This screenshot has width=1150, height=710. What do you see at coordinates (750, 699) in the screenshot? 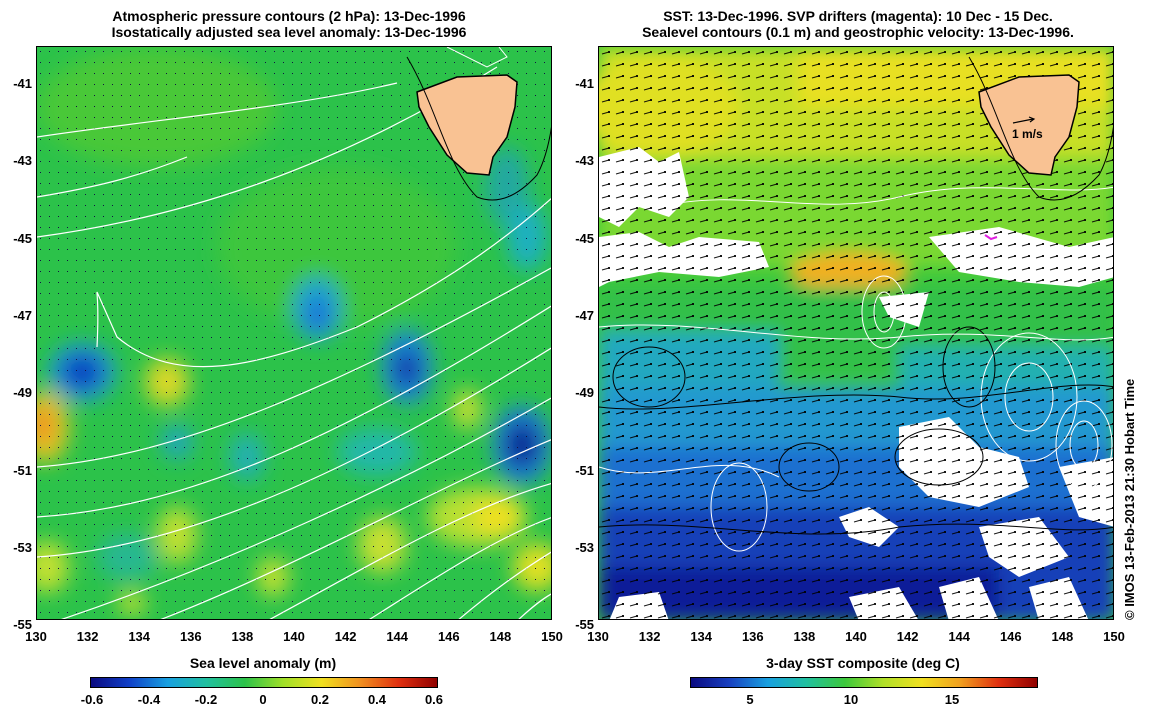
I see `colorbar-tick-label: 5` at bounding box center [750, 699].